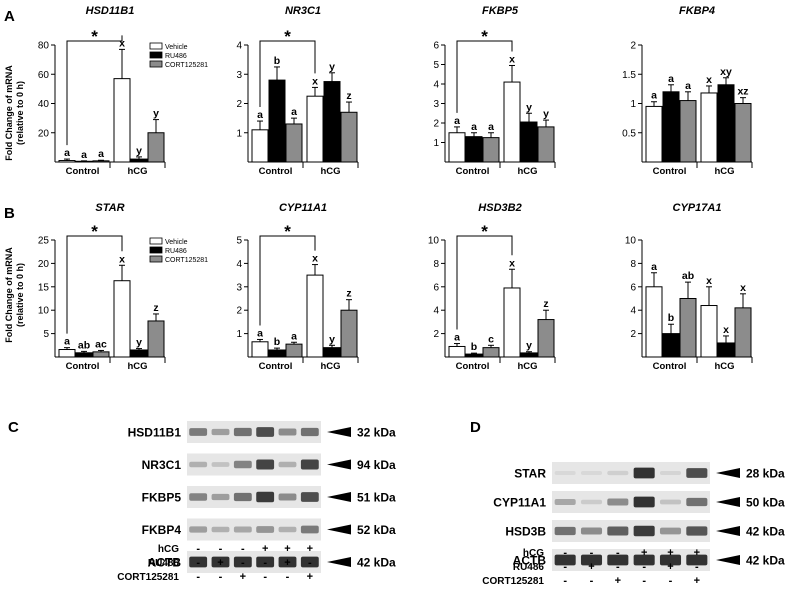 The image size is (800, 610). What do you see at coordinates (101, 344) in the screenshot?
I see `significance-letter: ac` at bounding box center [101, 344].